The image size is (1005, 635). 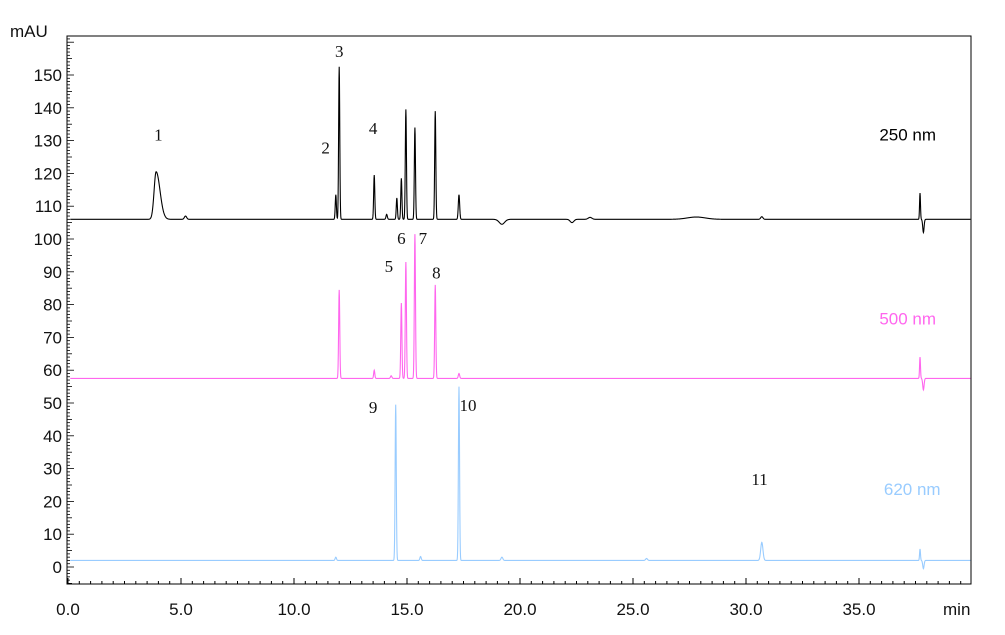 What do you see at coordinates (68, 609) in the screenshot?
I see `x-tick-label: 0.0` at bounding box center [68, 609].